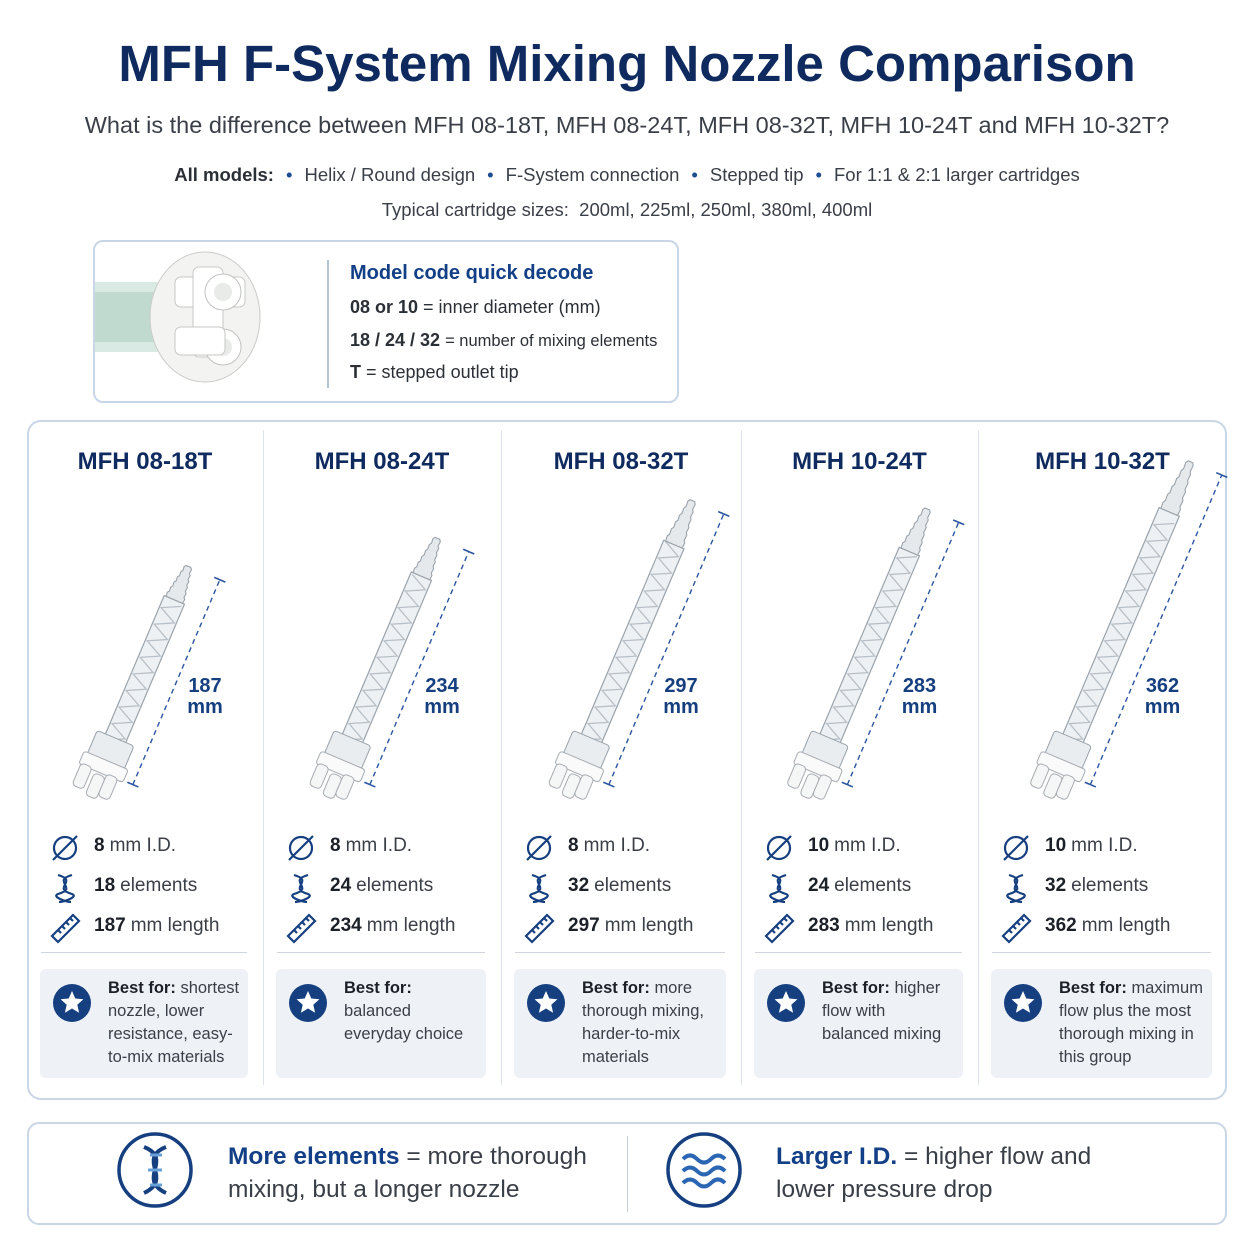 This screenshot has height=1254, width=1254. I want to click on spec-elements: 32 elements, so click(619, 886).